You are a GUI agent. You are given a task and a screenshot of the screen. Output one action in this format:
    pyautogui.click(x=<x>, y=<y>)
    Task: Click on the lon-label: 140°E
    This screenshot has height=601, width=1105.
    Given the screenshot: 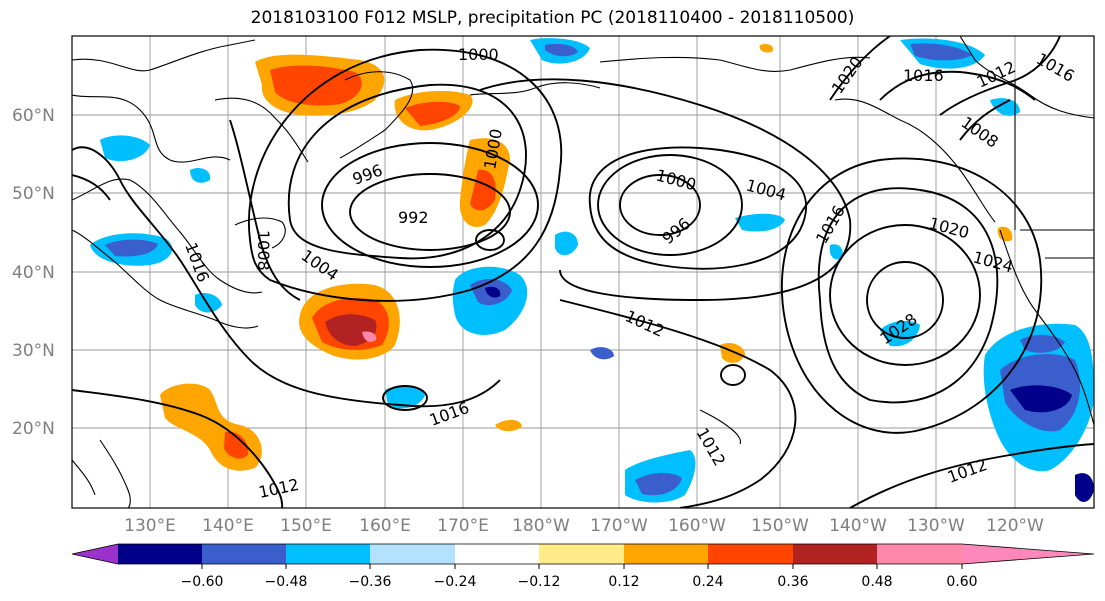 What is the action you would take?
    pyautogui.click(x=228, y=526)
    